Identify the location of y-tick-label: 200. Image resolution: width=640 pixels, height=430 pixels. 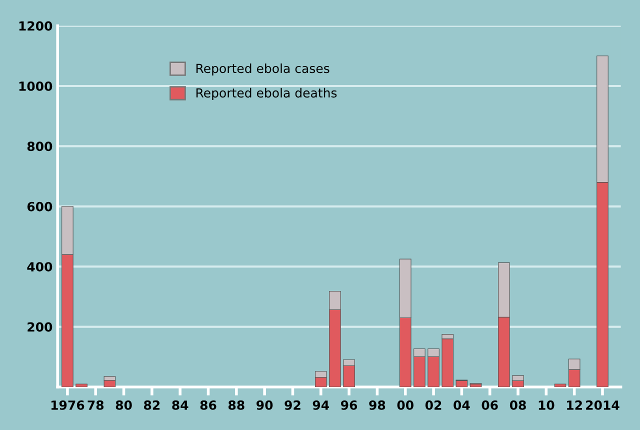
(40, 327).